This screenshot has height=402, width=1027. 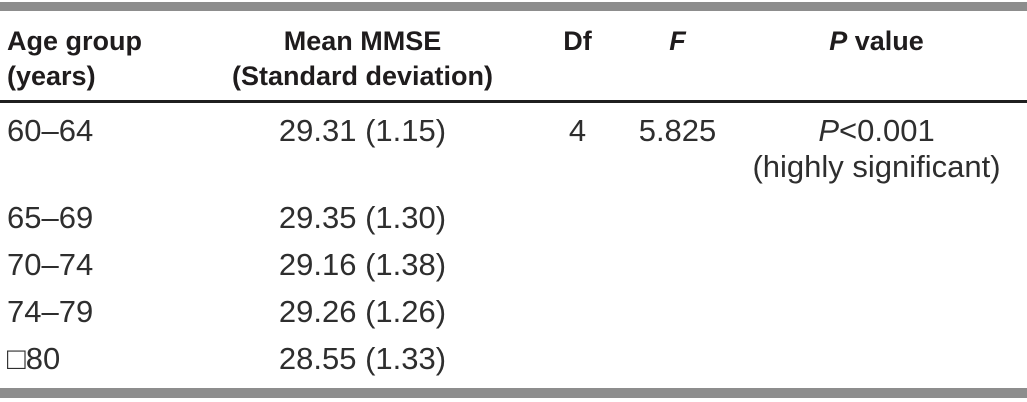 I want to click on header-mean-mmse-line2: (Standard deviation), so click(x=362, y=76).